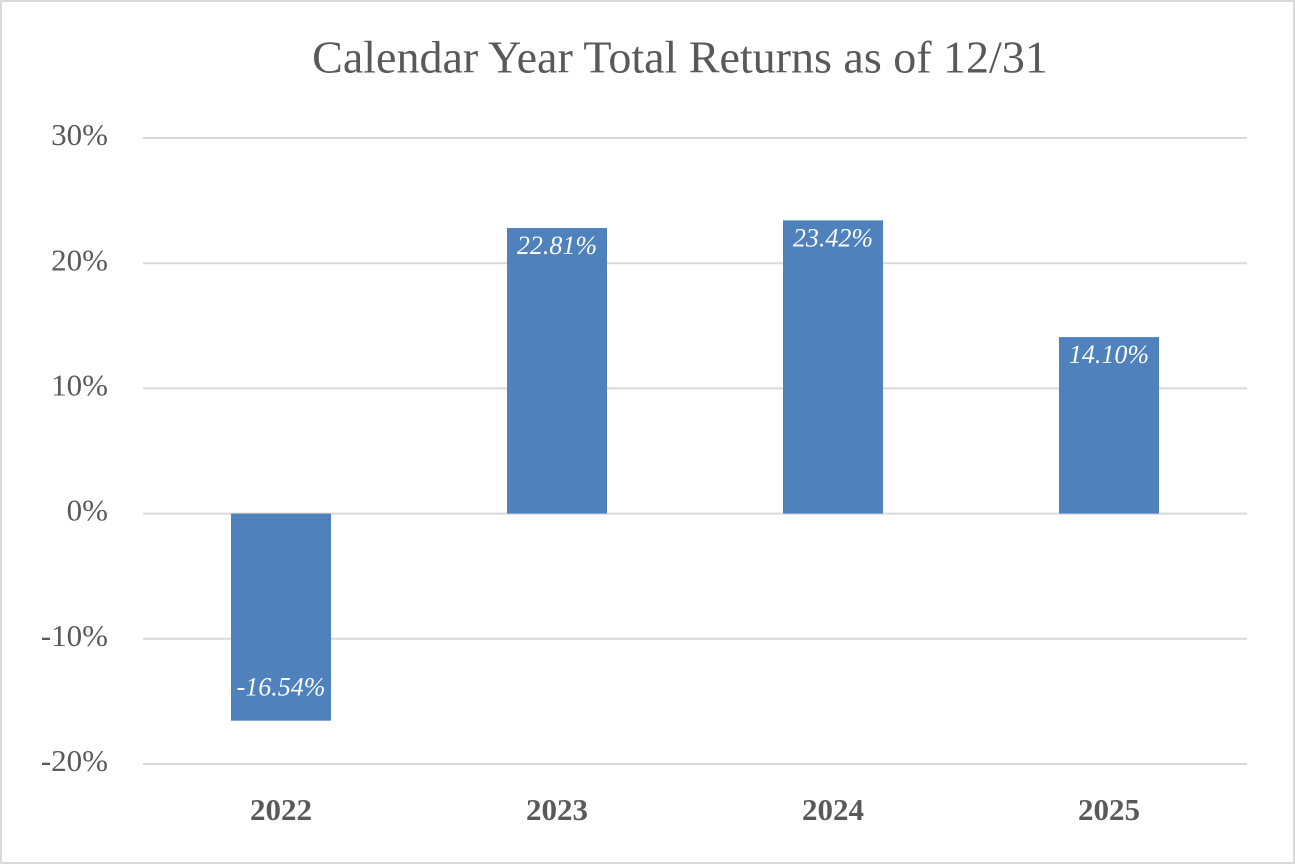 The height and width of the screenshot is (864, 1295). I want to click on data-label: 22.81%, so click(557, 245).